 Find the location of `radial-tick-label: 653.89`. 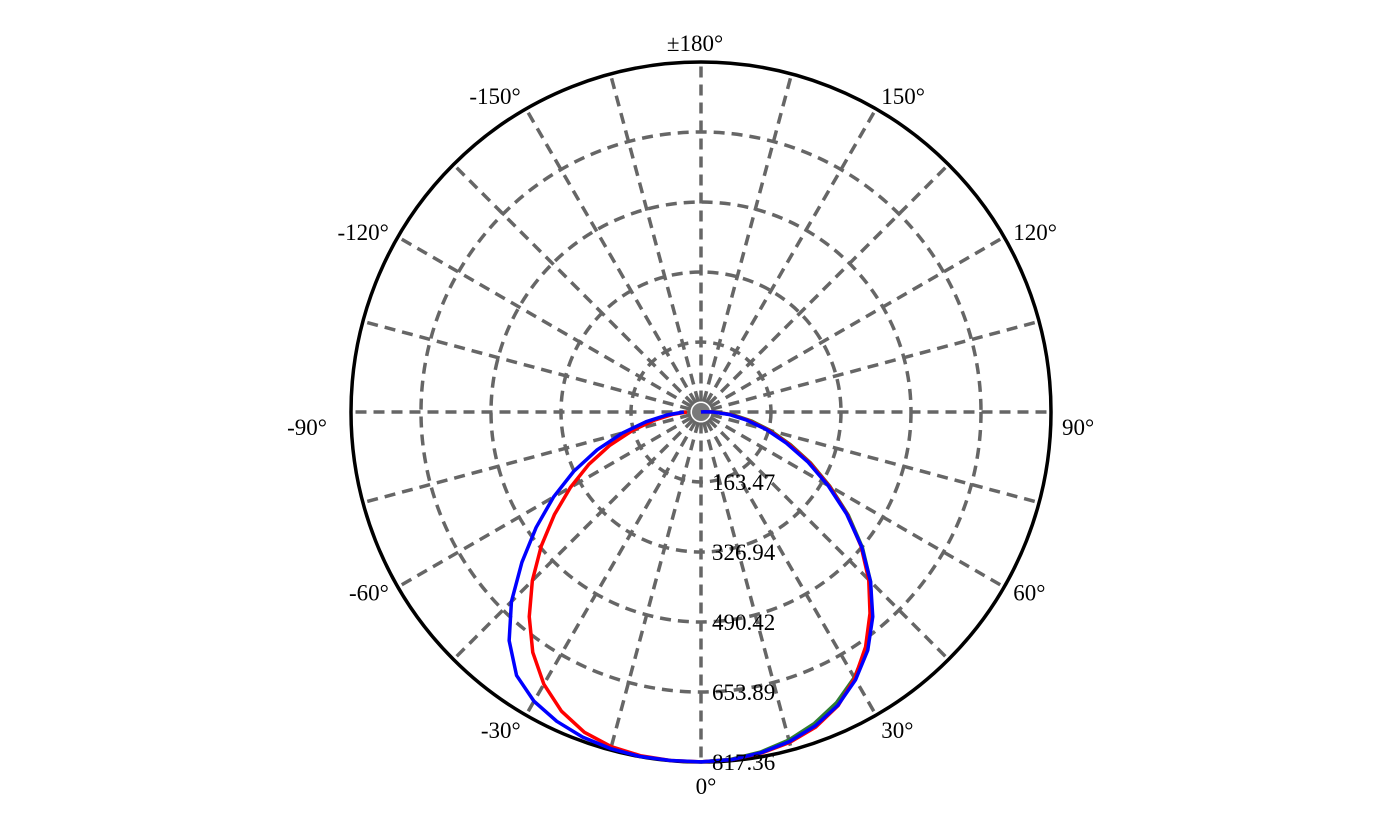

radial-tick-label: 653.89 is located at coordinates (743, 692).